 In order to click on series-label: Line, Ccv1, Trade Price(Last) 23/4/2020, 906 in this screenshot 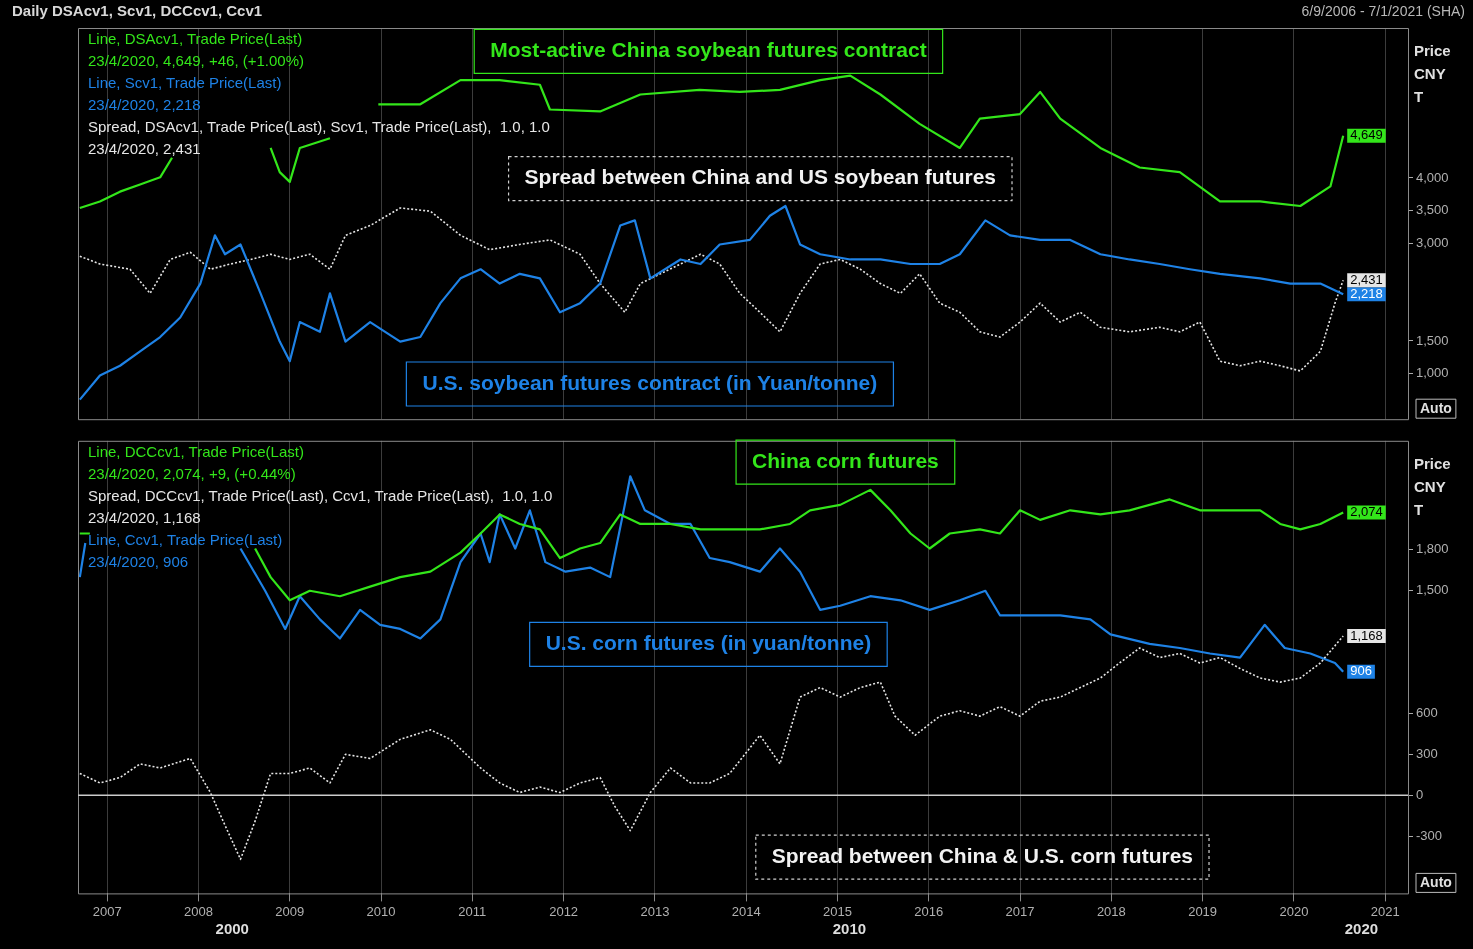, I will do `click(185, 550)`.